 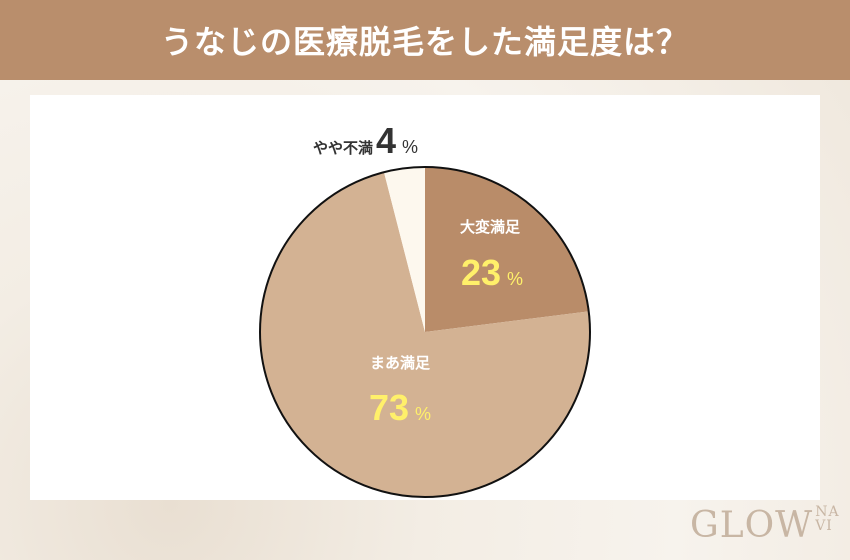 I want to click on slice-value-0: 23%, so click(x=492, y=272).